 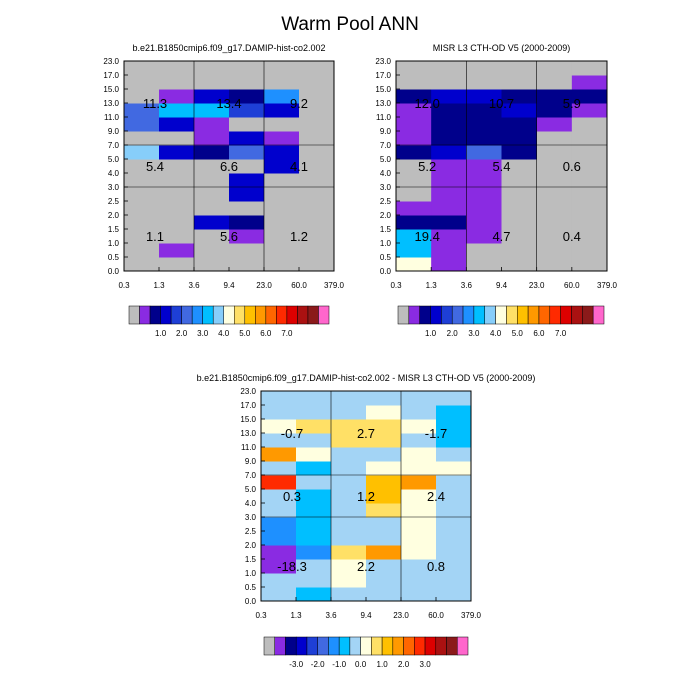 What do you see at coordinates (155, 236) in the screenshot?
I see `value-label: 1.1` at bounding box center [155, 236].